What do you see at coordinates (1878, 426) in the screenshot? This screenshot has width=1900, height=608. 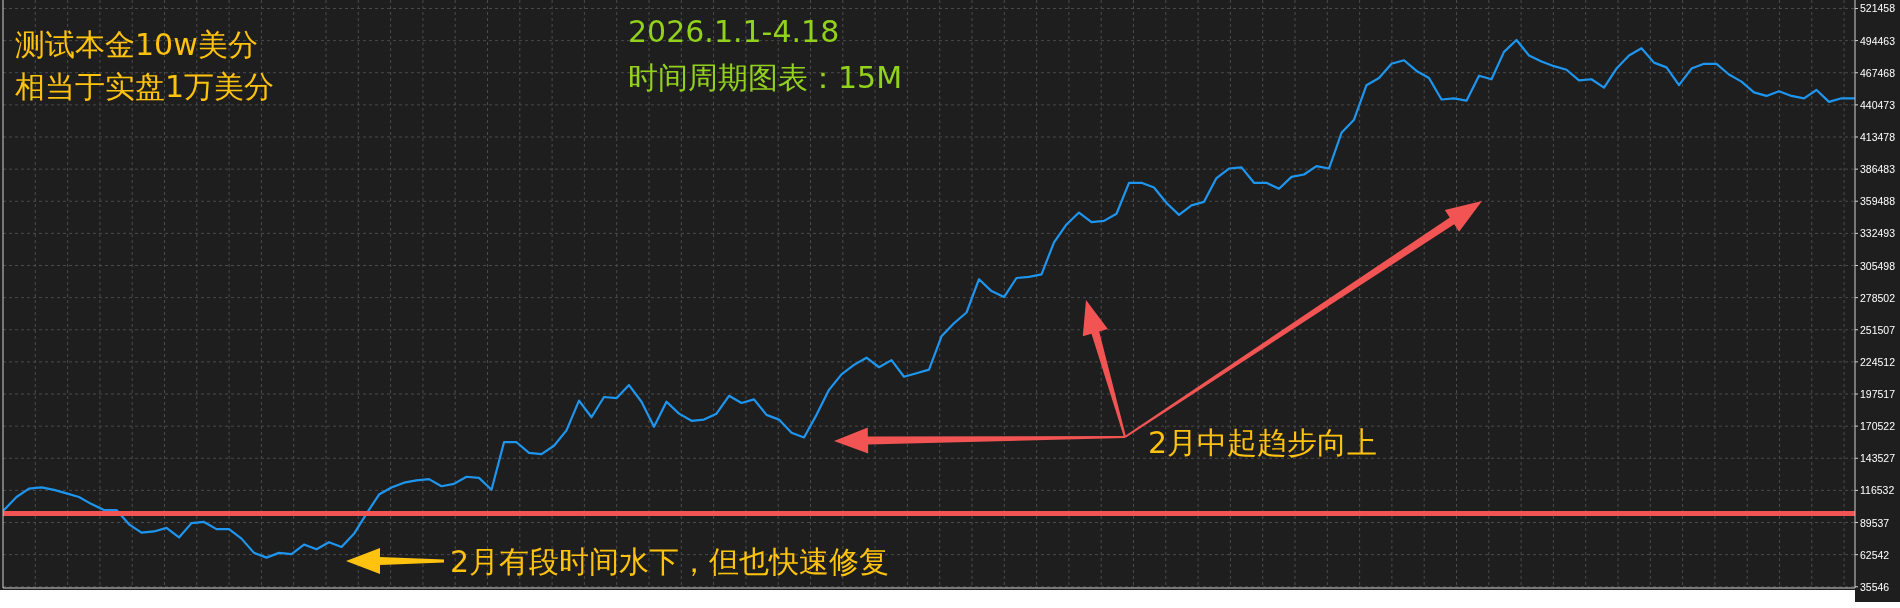 I see `y-tick-label: 170522` at bounding box center [1878, 426].